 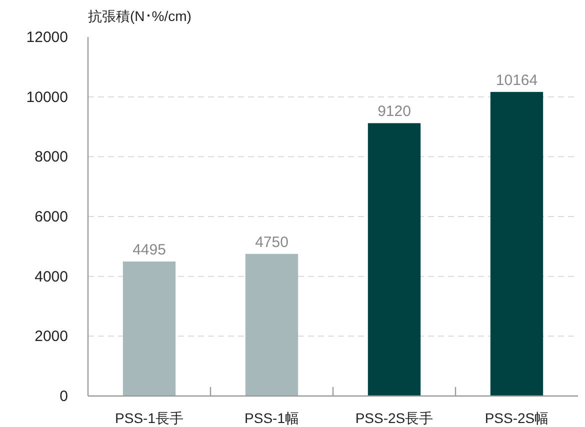 What do you see at coordinates (394, 111) in the screenshot?
I see `data-label: 9120` at bounding box center [394, 111].